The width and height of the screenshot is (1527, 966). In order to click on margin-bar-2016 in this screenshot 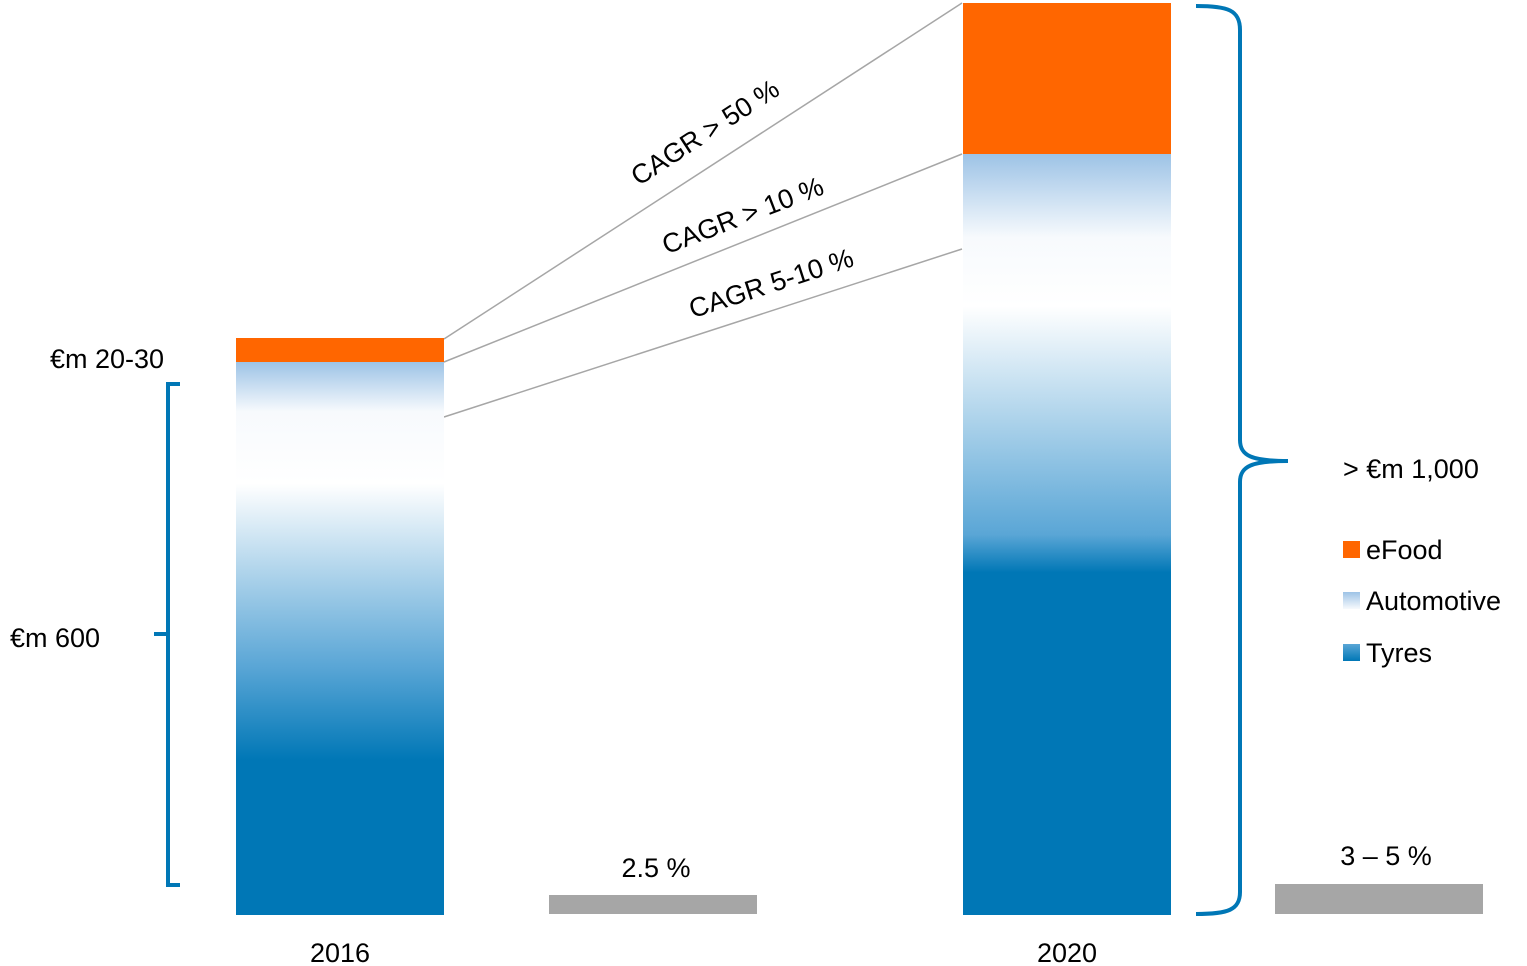, I will do `click(653, 904)`.